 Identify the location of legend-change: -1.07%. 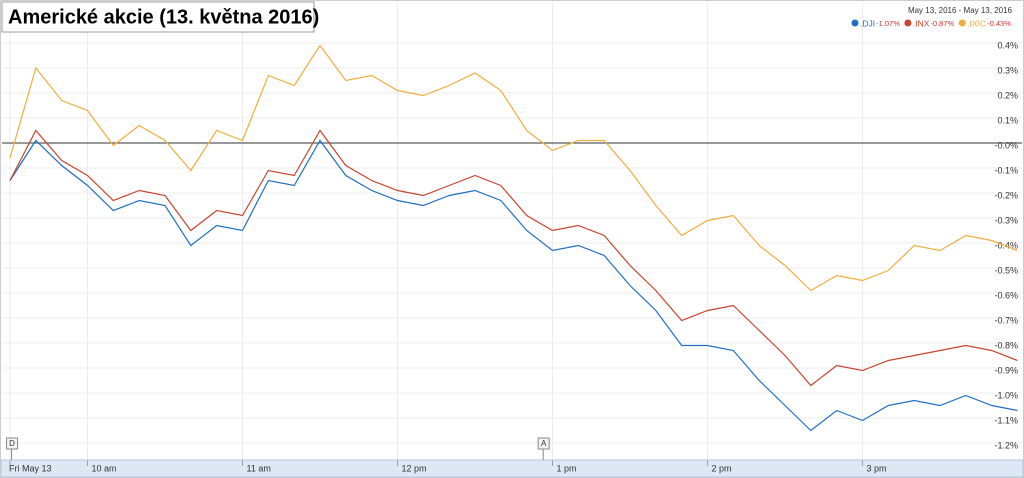
(888, 23).